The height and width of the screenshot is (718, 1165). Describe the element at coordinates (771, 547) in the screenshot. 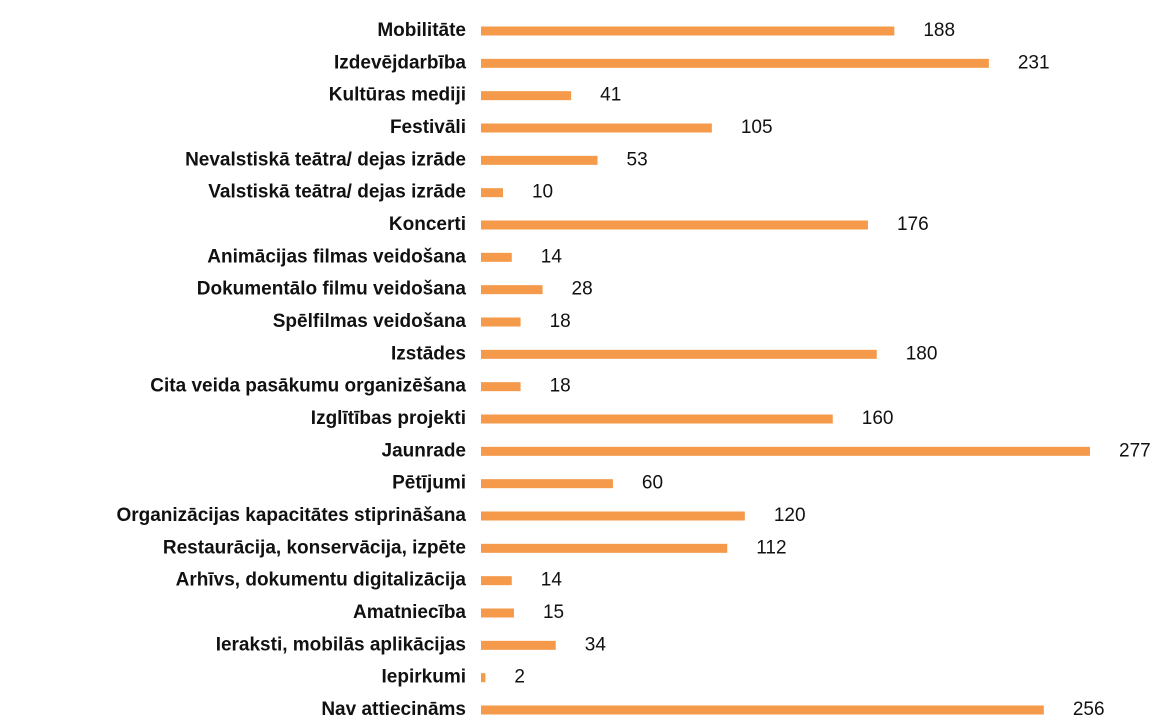

I see `value-label: 112` at that location.